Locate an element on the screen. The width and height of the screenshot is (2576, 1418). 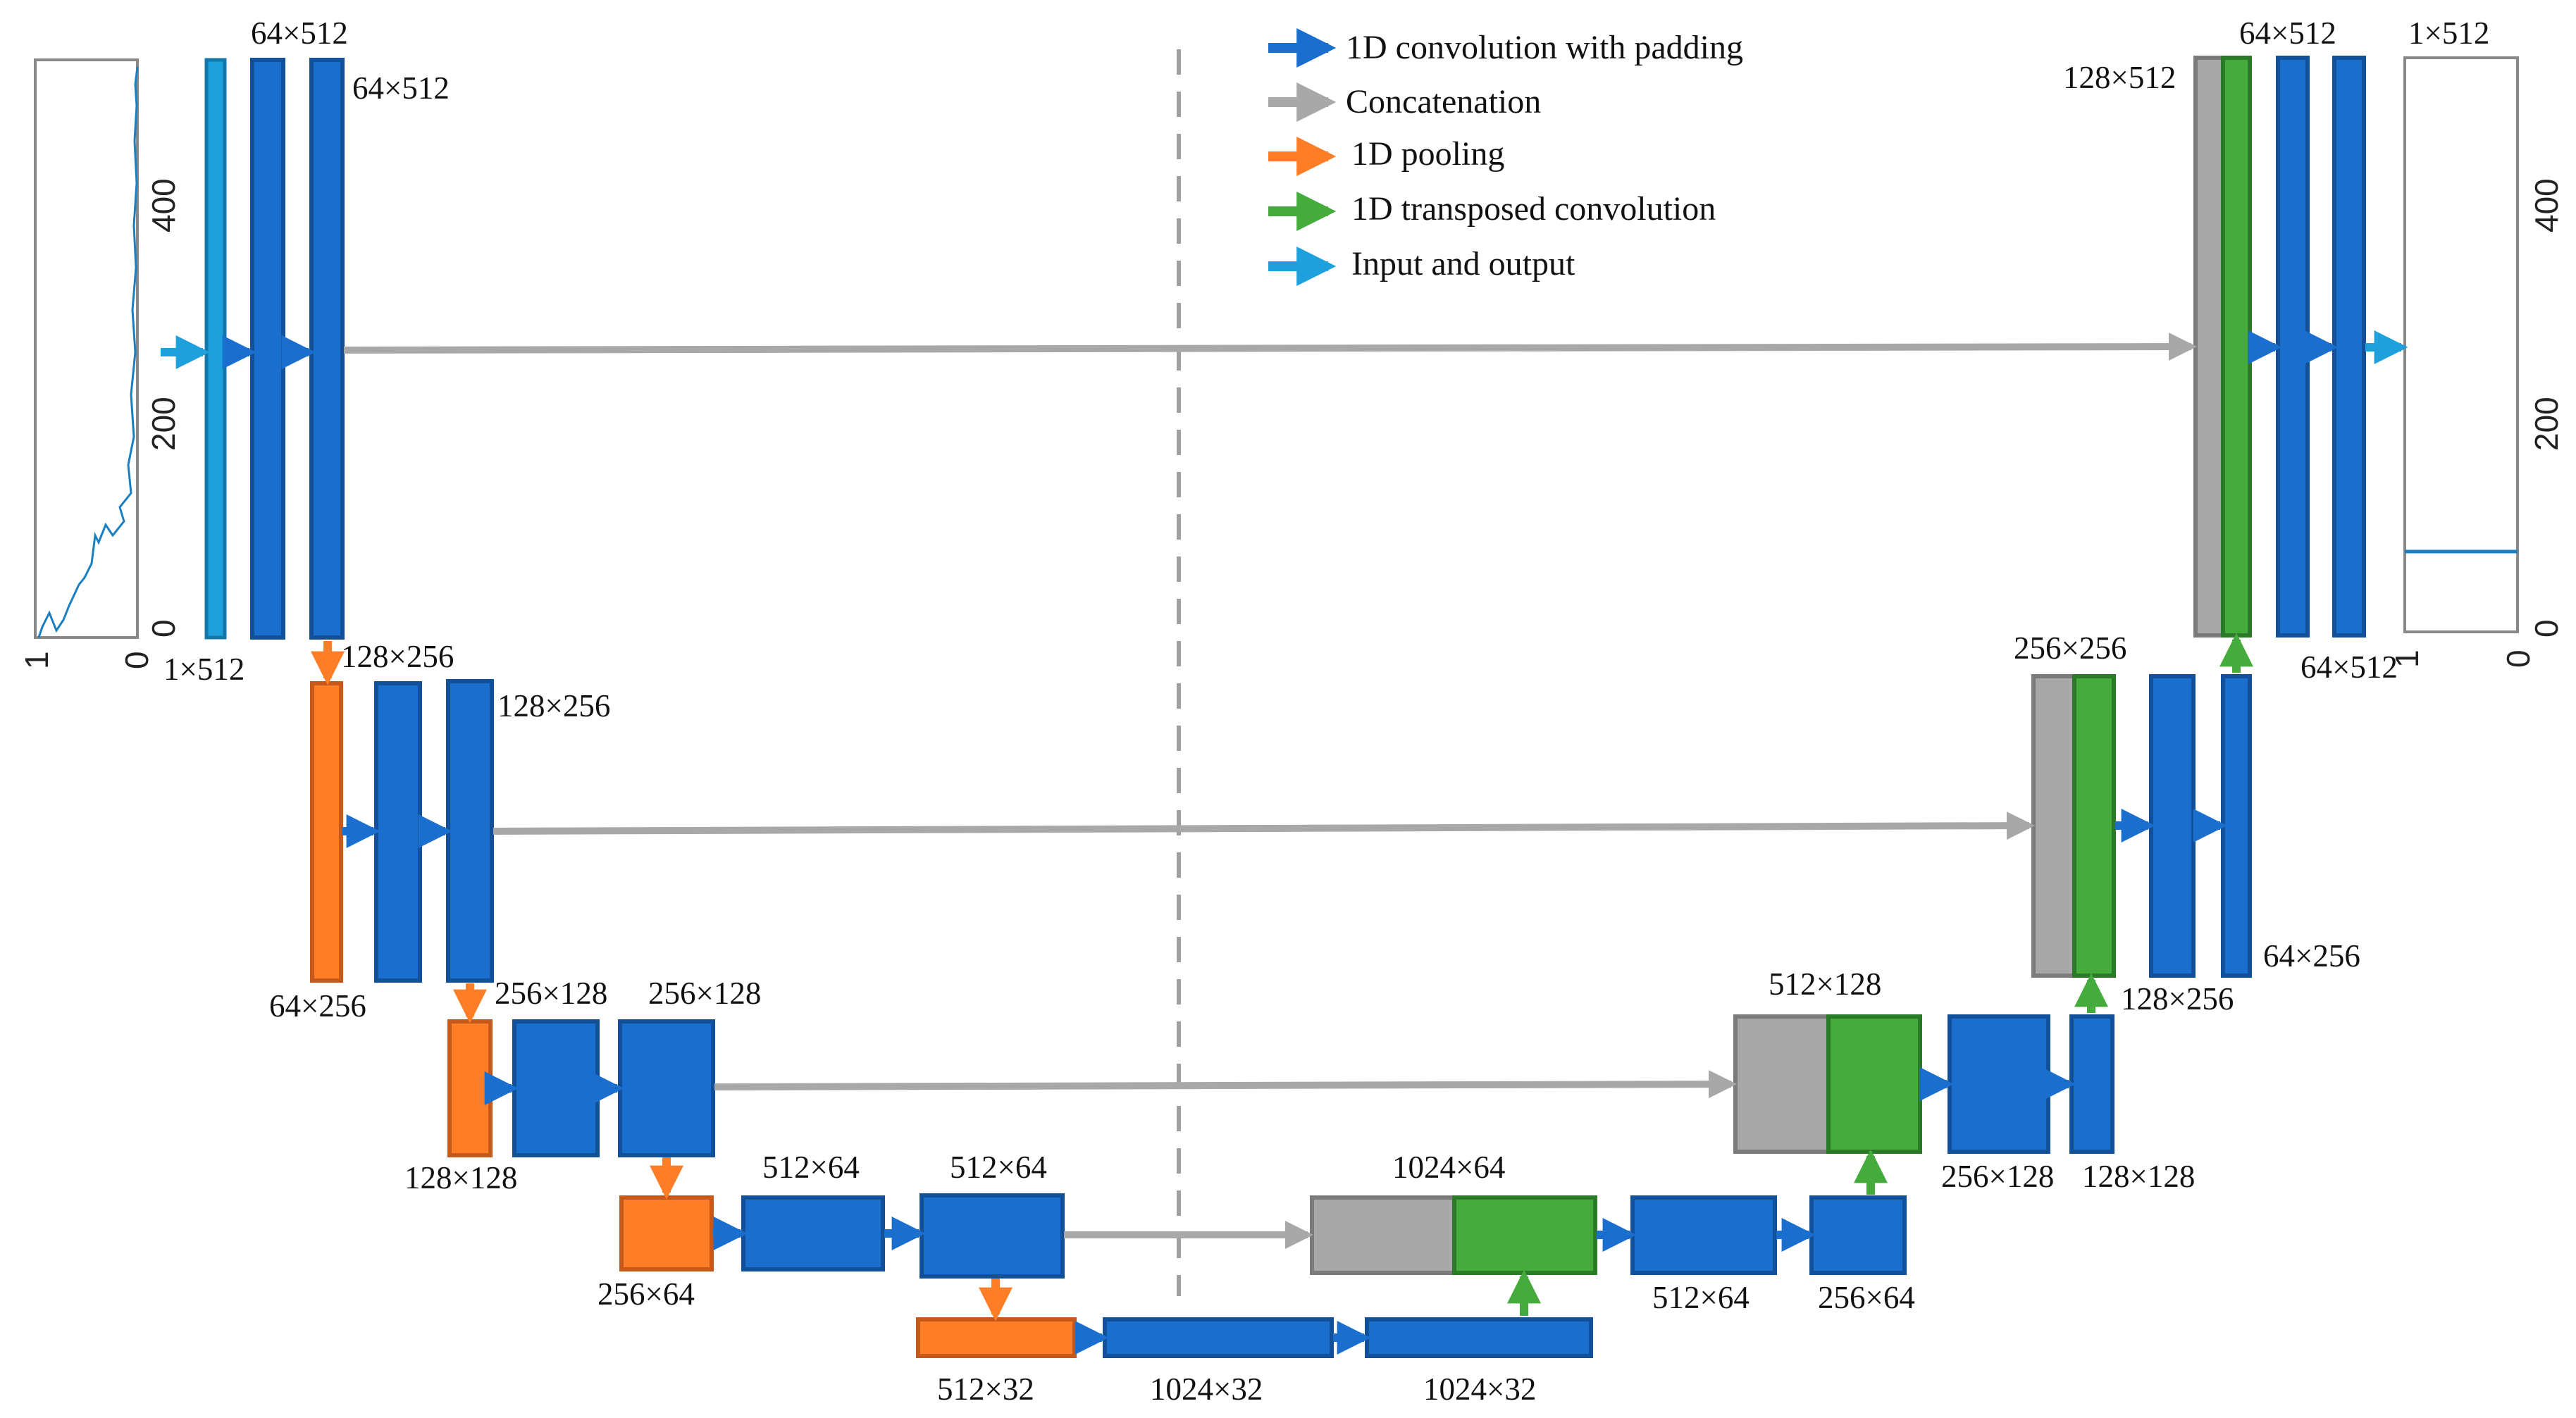
bottleneck-conv-a is located at coordinates (1218, 1337).